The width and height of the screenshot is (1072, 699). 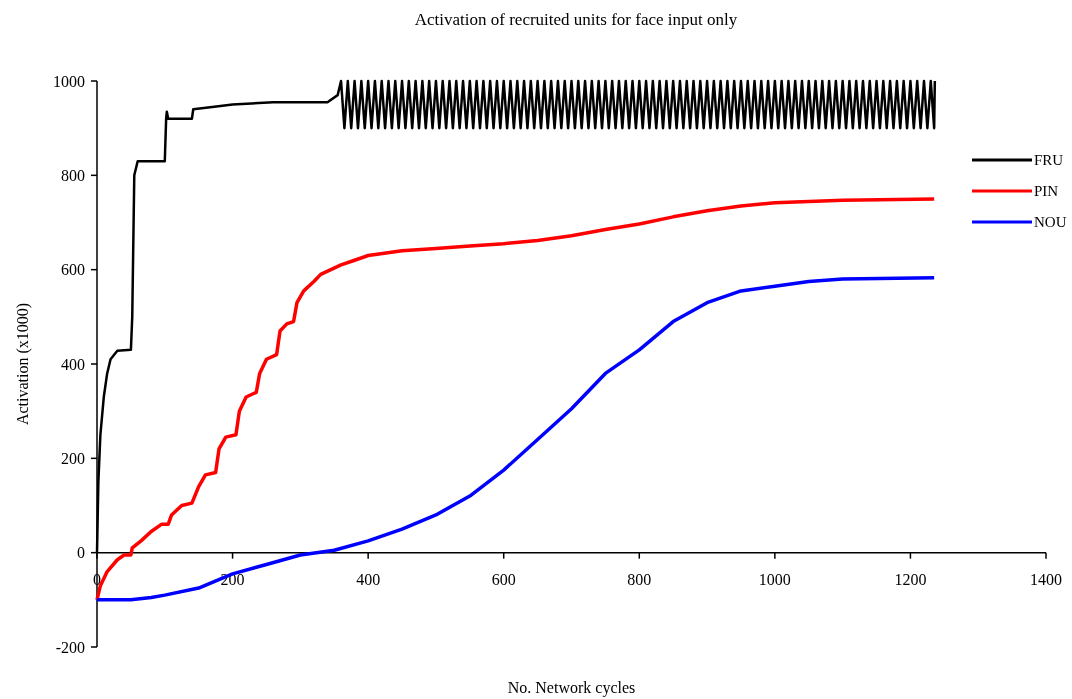 What do you see at coordinates (73, 175) in the screenshot?
I see `y-tick-label: 800` at bounding box center [73, 175].